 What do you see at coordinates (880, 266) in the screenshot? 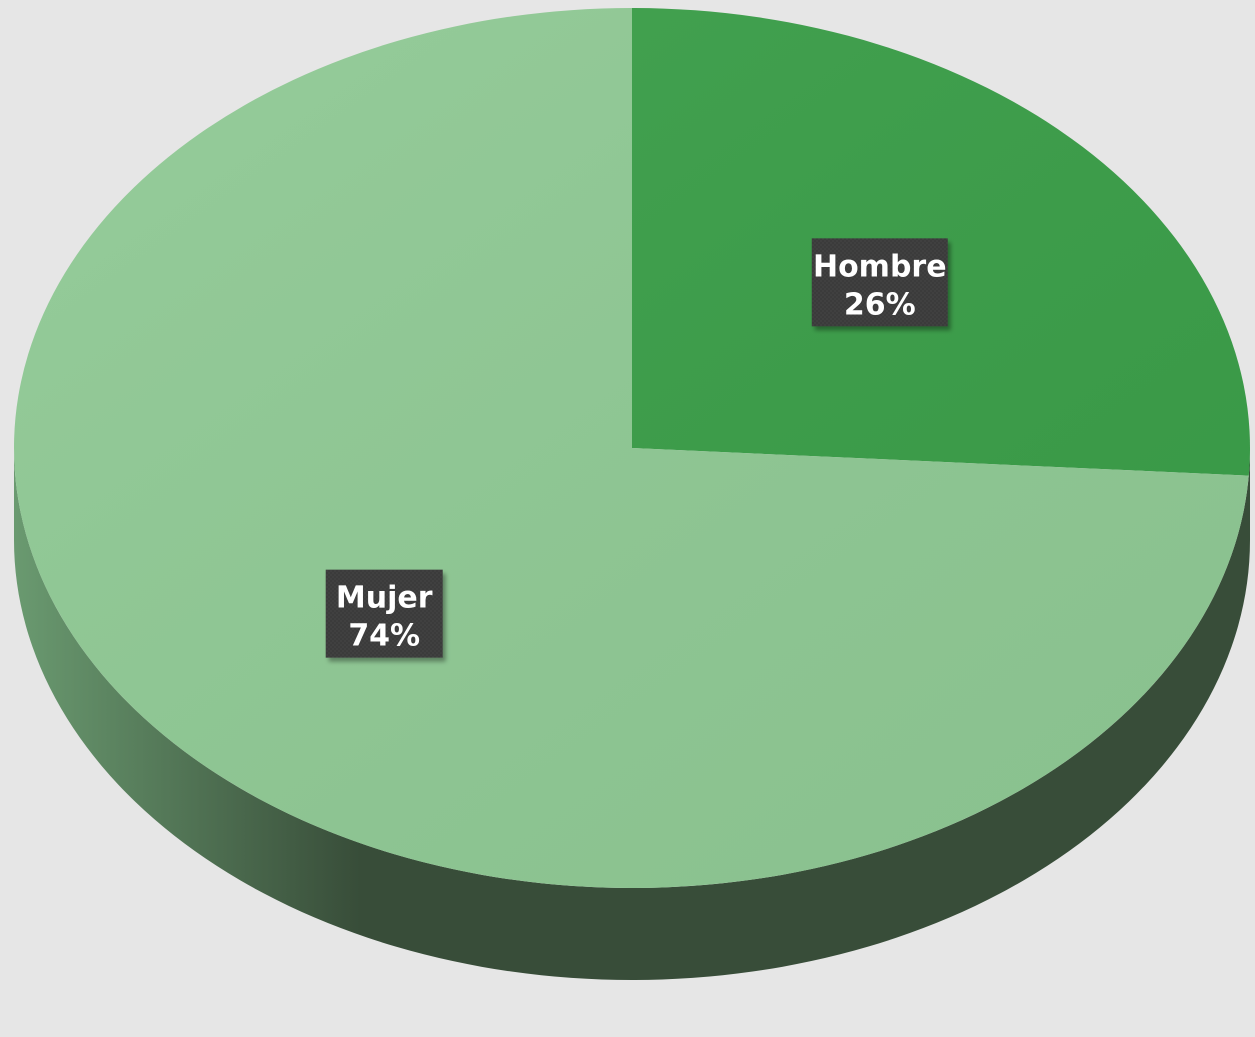
I see `data-label-category: Hombre` at bounding box center [880, 266].